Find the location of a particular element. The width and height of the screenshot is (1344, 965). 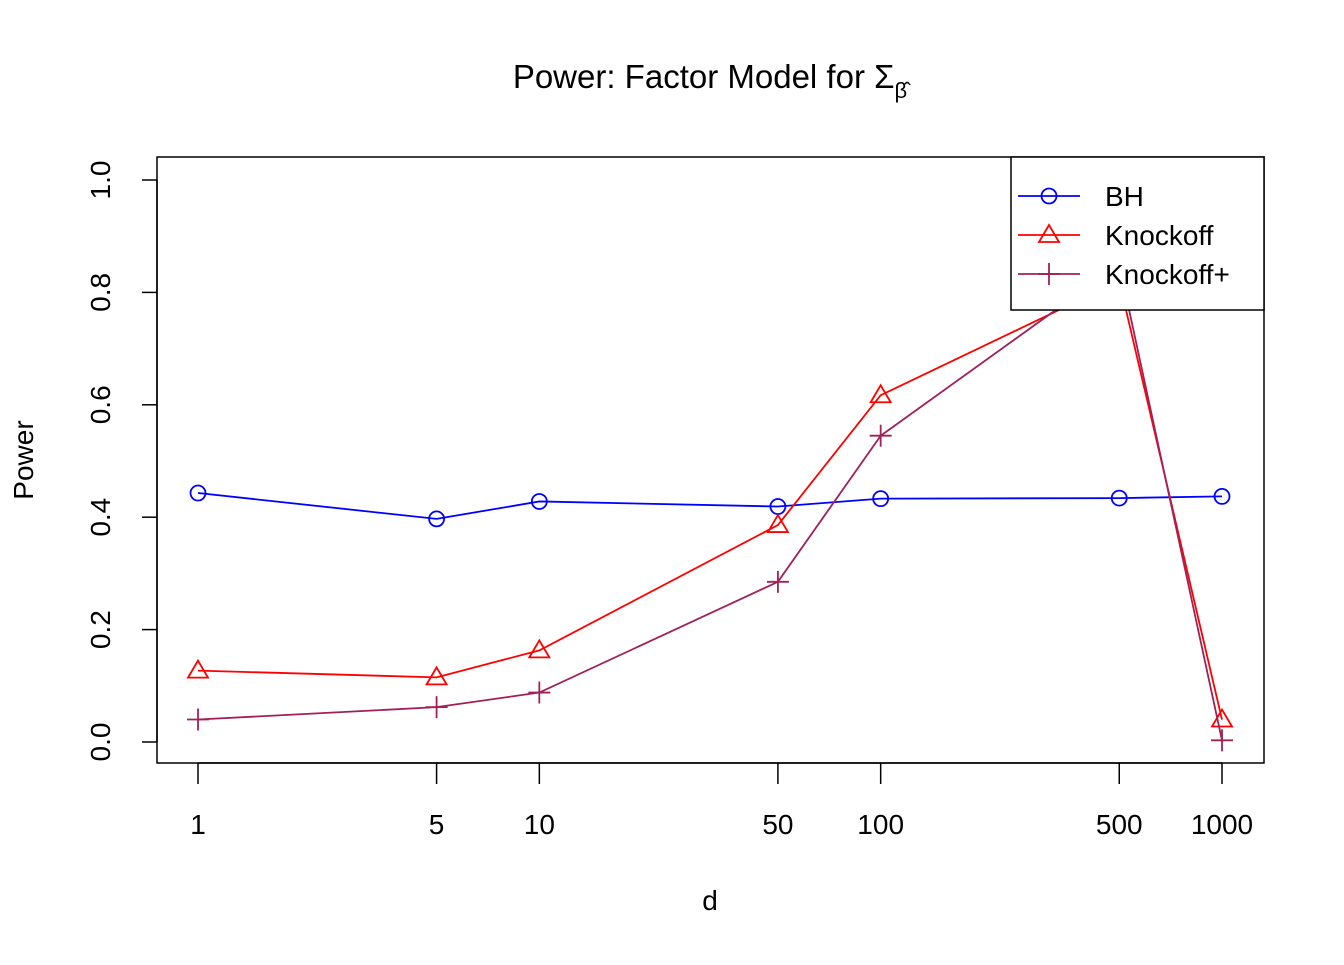

y-tick-label: 1.0 is located at coordinates (100, 180).